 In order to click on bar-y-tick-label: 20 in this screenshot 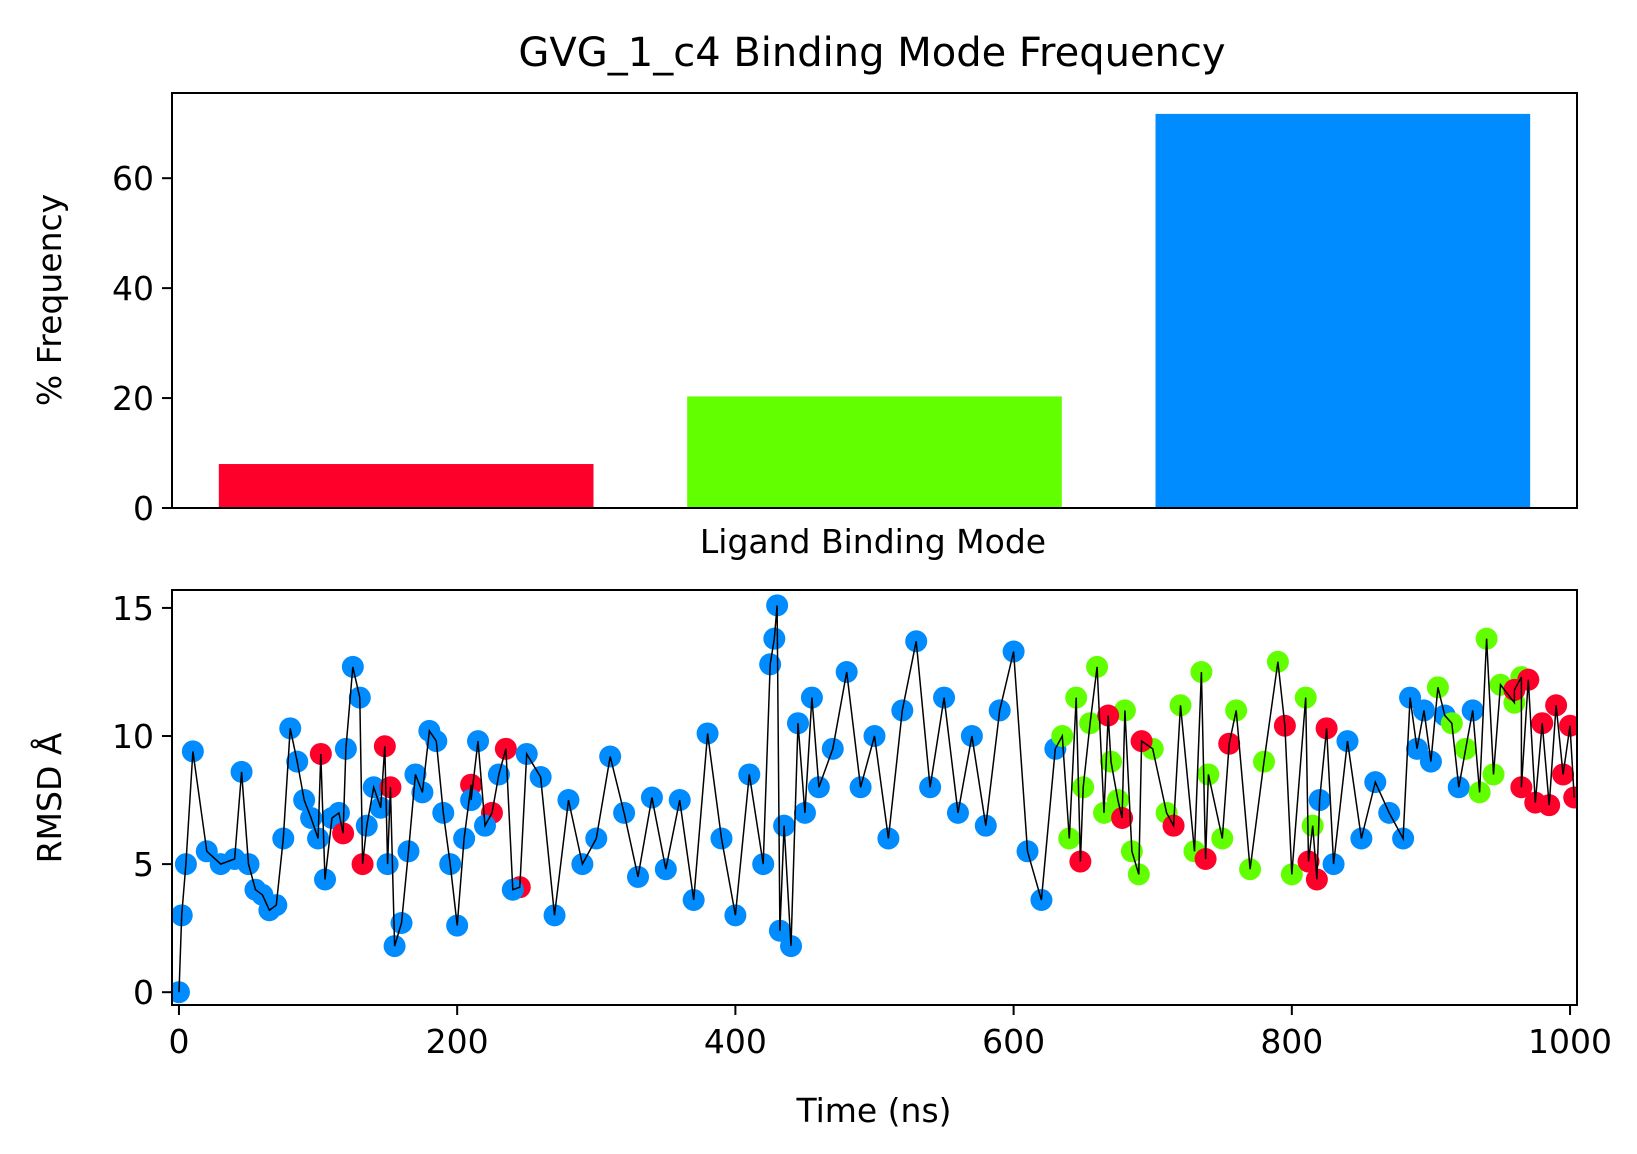, I will do `click(133, 398)`.